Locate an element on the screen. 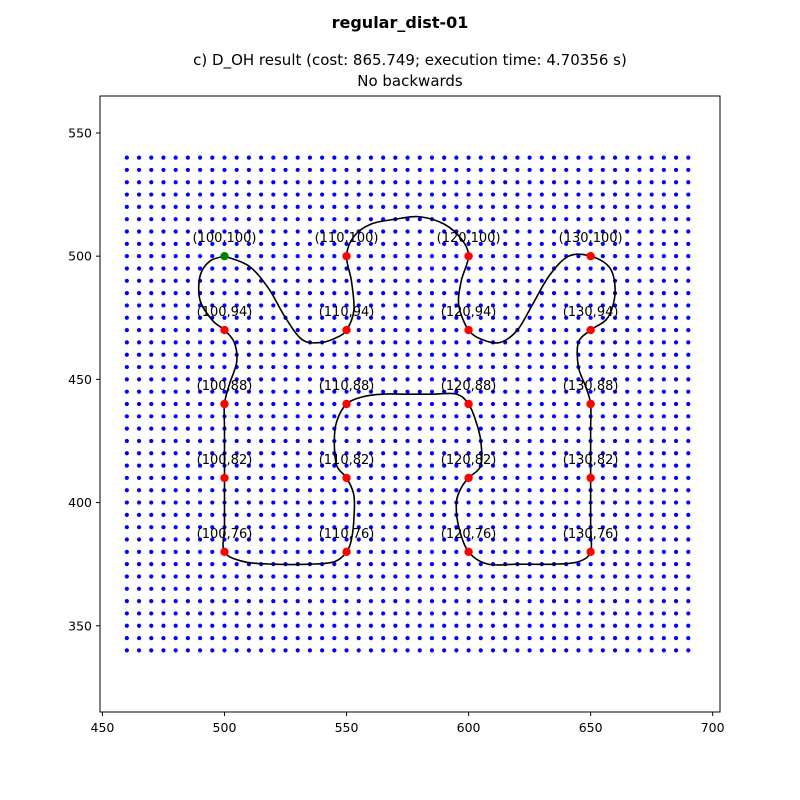 Image resolution: width=800 pixels, height=800 pixels. target-label: (120,88) is located at coordinates (469, 386).